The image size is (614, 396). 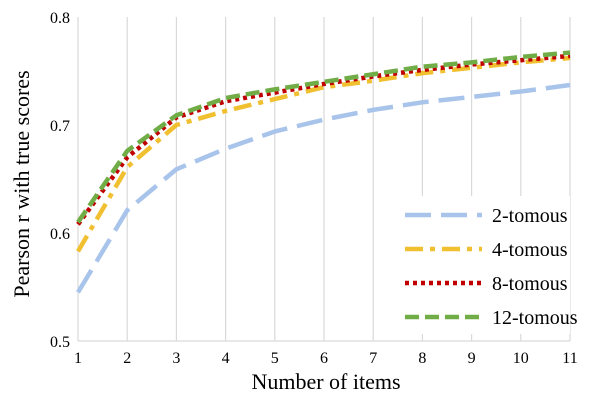 What do you see at coordinates (535, 318) in the screenshot?
I see `legend-label: 12-tomous` at bounding box center [535, 318].